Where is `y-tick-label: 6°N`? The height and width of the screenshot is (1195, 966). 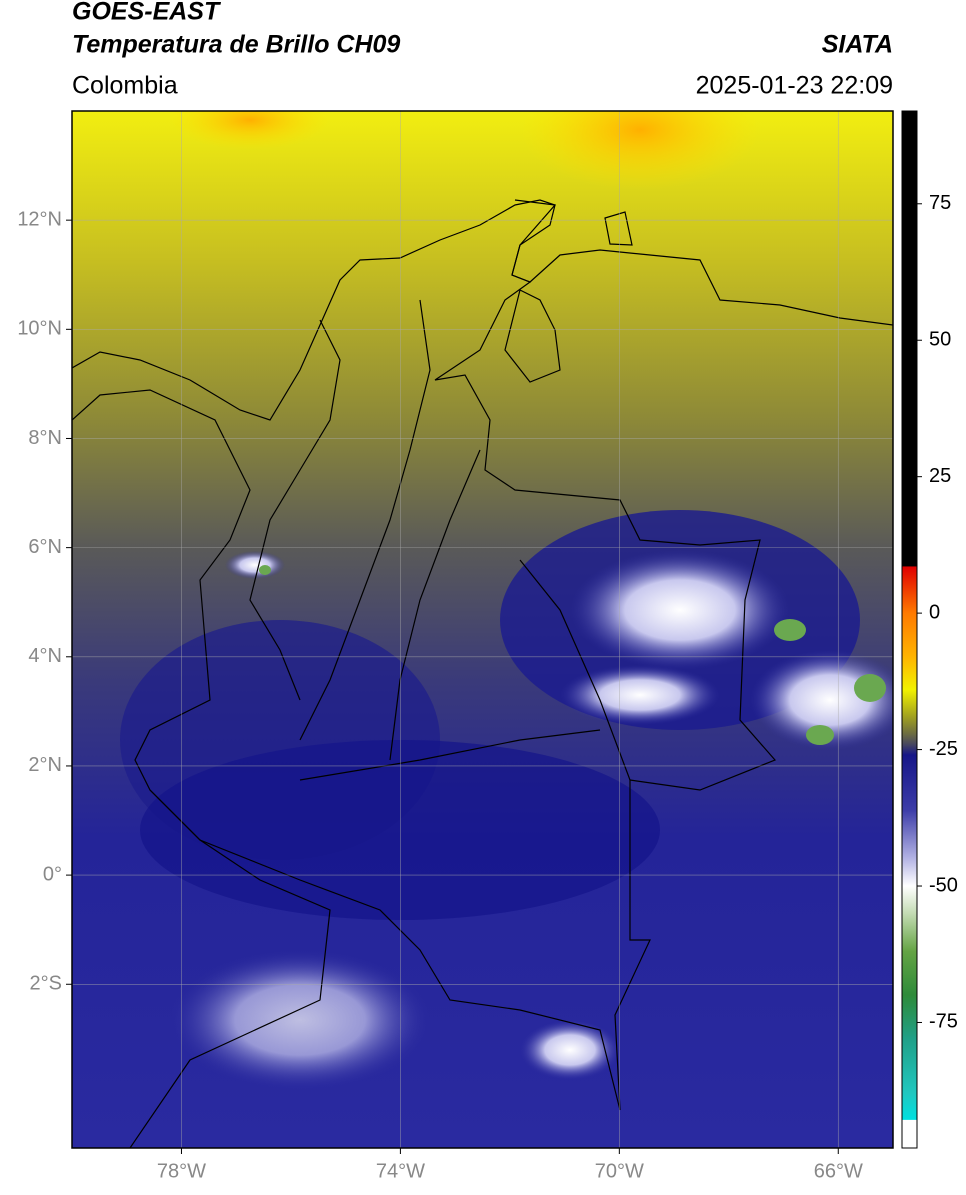 y-tick-label: 6°N is located at coordinates (45, 547).